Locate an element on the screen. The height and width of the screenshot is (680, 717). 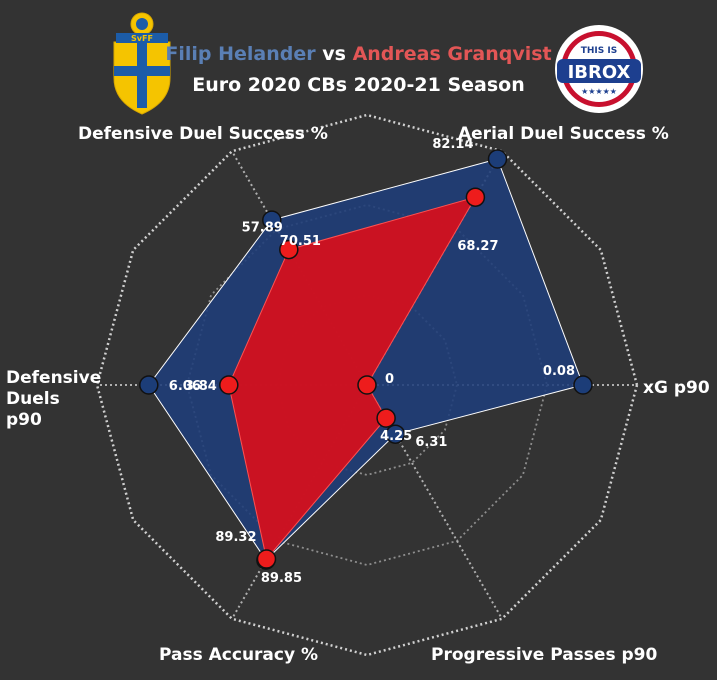
player2-name: Andreas Granqvist is located at coordinates (452, 54).